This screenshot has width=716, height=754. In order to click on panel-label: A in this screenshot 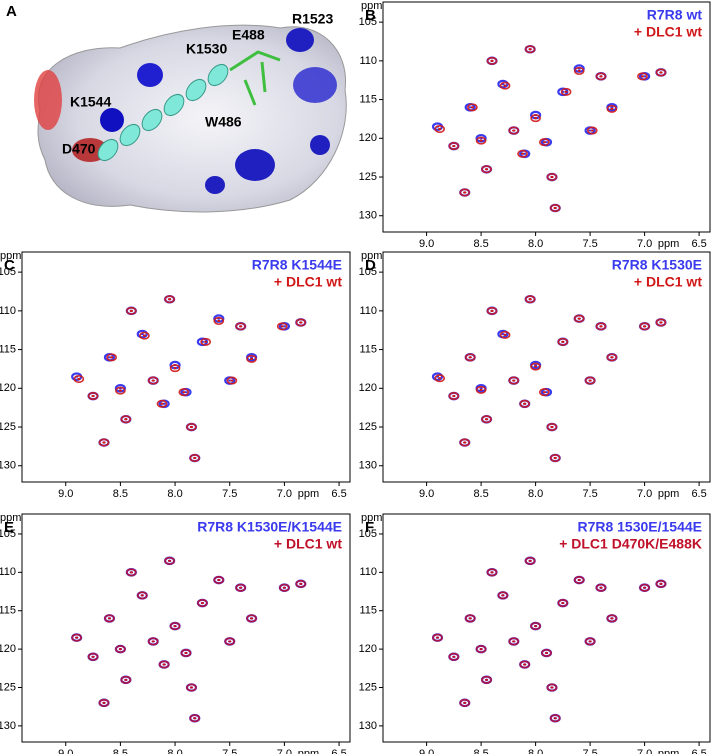, I will do `click(11, 11)`.